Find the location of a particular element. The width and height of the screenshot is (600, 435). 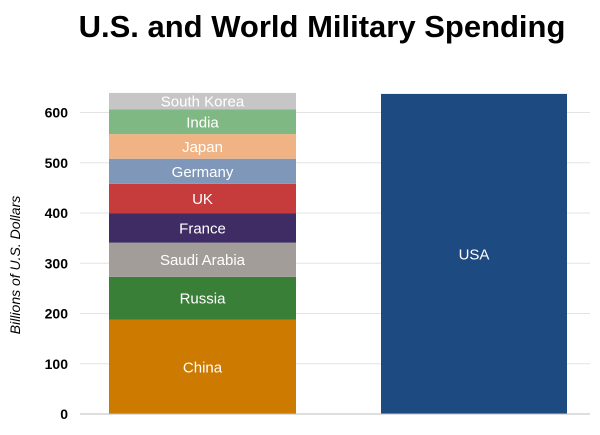

bar-label-japan: Japan is located at coordinates (202, 147).